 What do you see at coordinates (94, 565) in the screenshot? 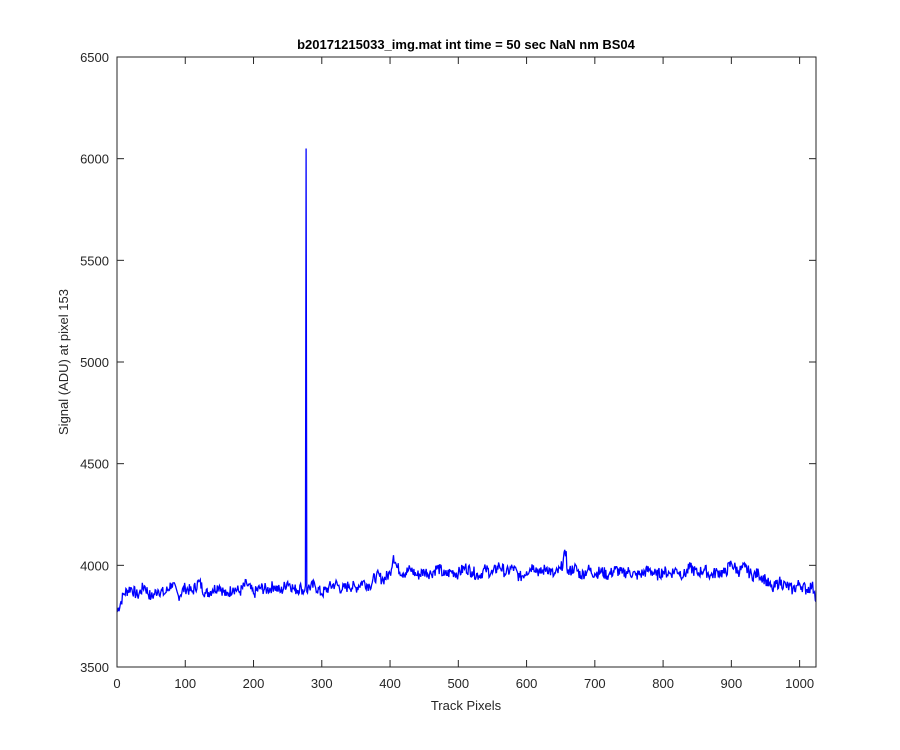
I see `y-tick-label: 4000` at bounding box center [94, 565].